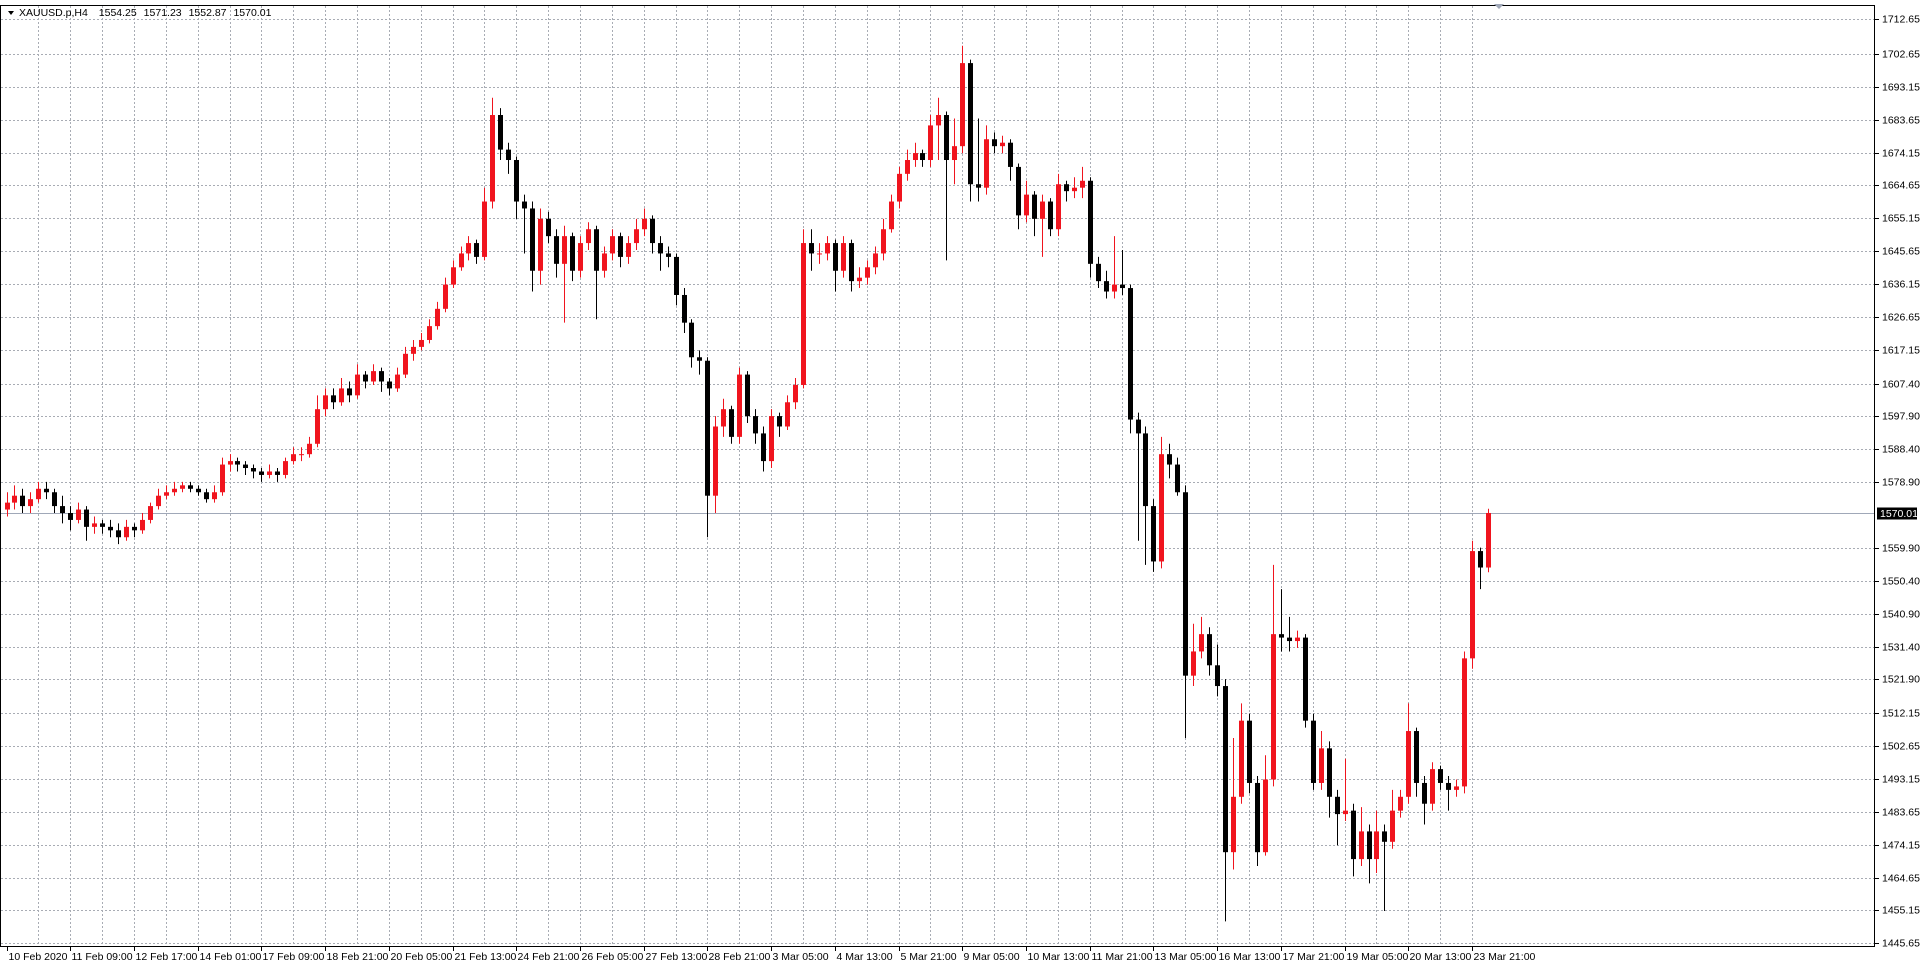  I want to click on symbol-menu-icon, so click(11, 13).